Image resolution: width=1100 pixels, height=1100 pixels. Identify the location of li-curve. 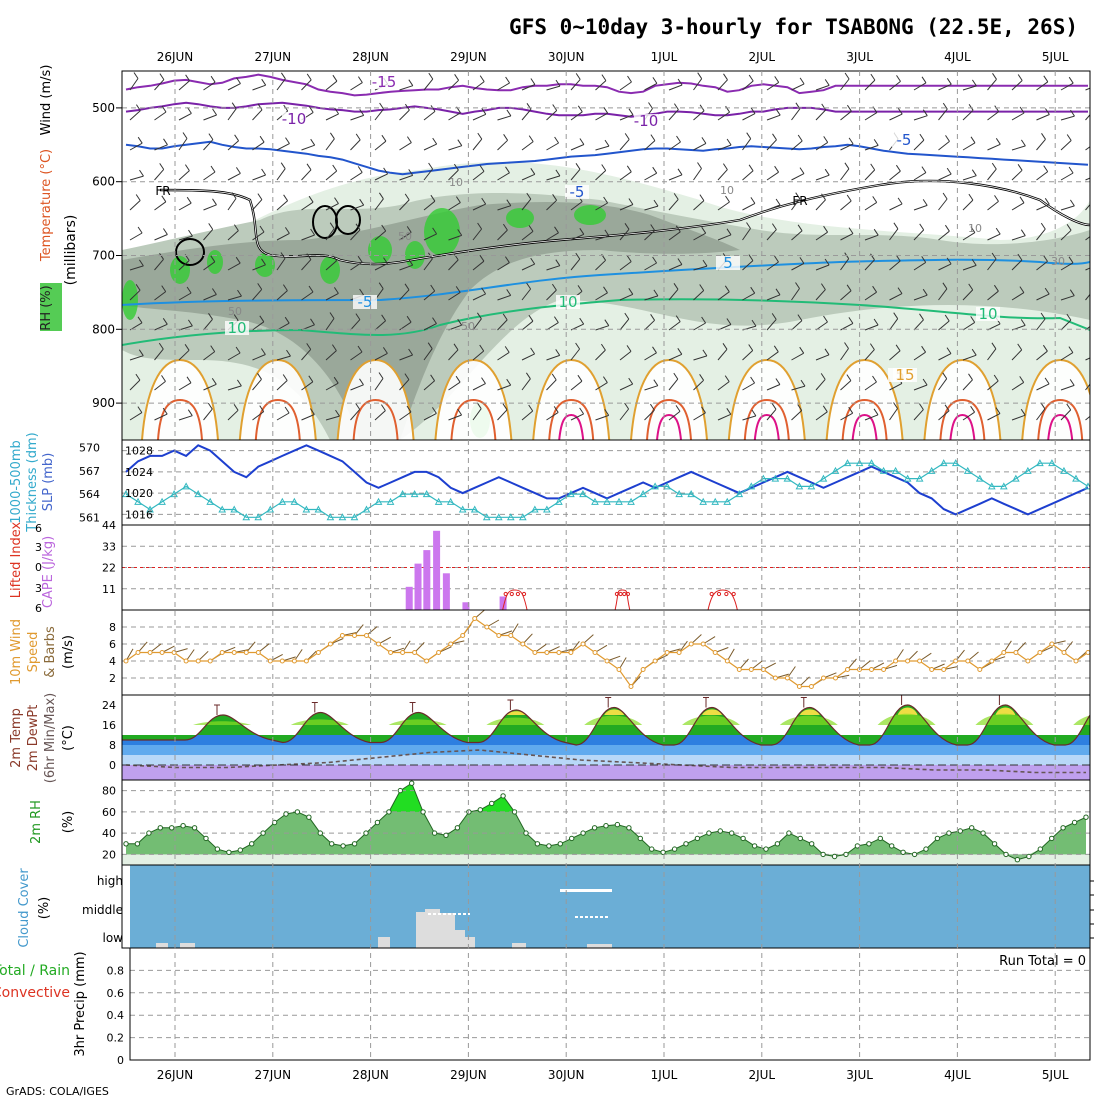
(515, 599).